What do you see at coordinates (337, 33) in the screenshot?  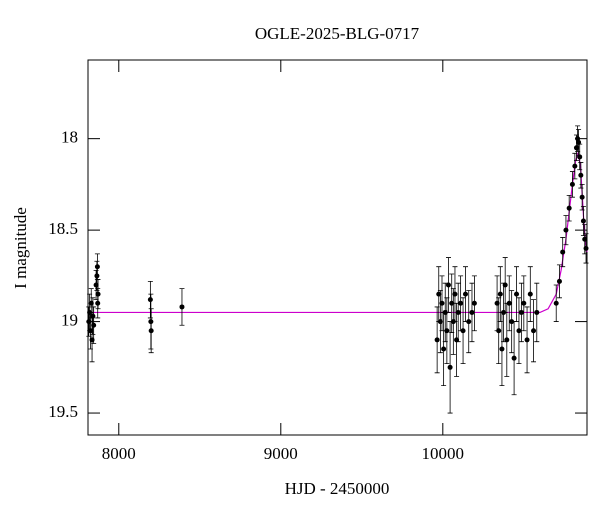 I see `chart-title: OGLE-2025-BLG-0717` at bounding box center [337, 33].